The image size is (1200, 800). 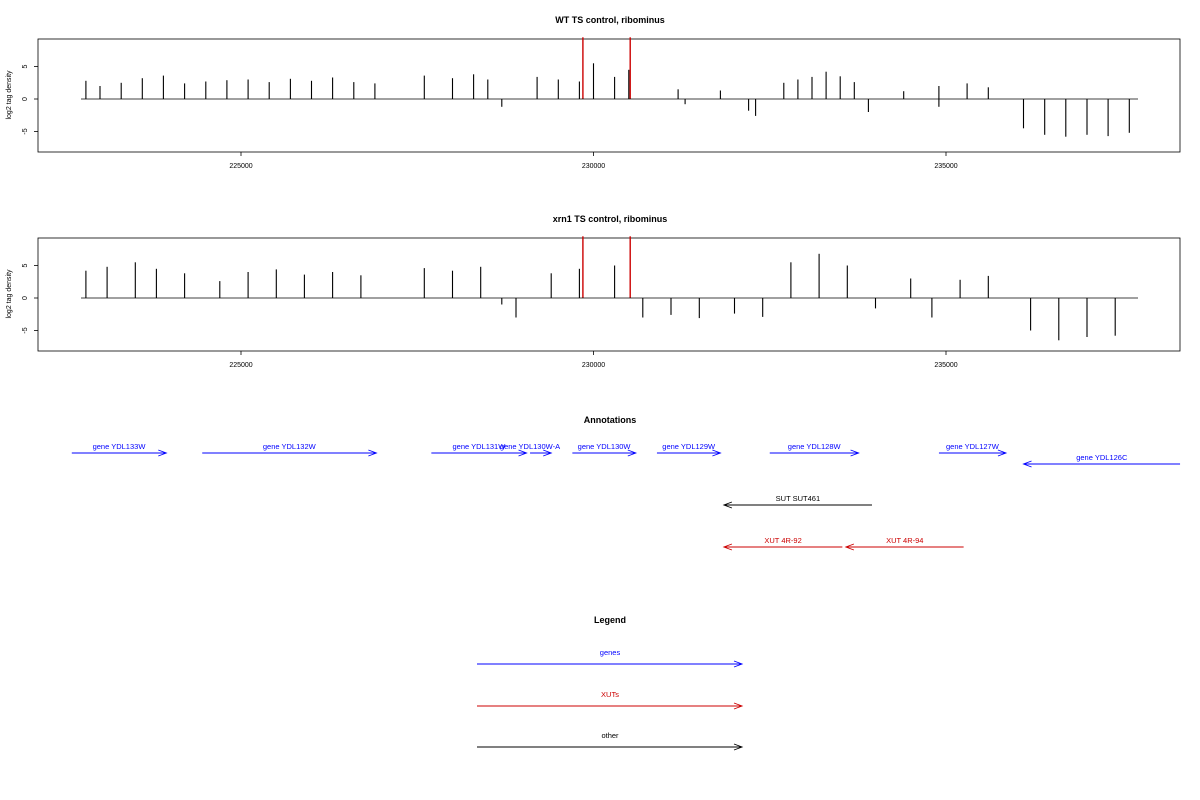 I want to click on annotation-feature: gene YDL126C, so click(x=1101, y=460).